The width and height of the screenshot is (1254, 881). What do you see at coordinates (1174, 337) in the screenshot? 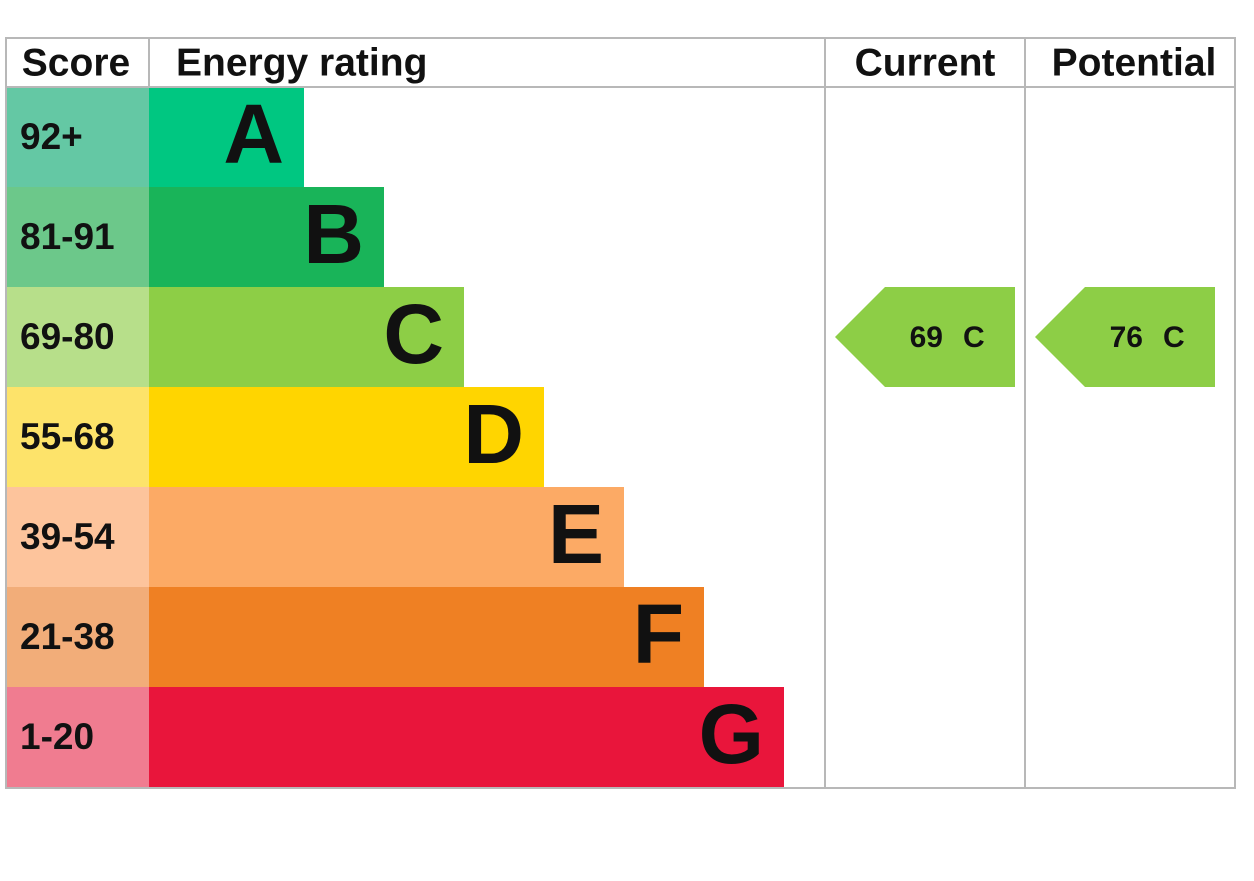
I see `potential-band: C` at bounding box center [1174, 337].